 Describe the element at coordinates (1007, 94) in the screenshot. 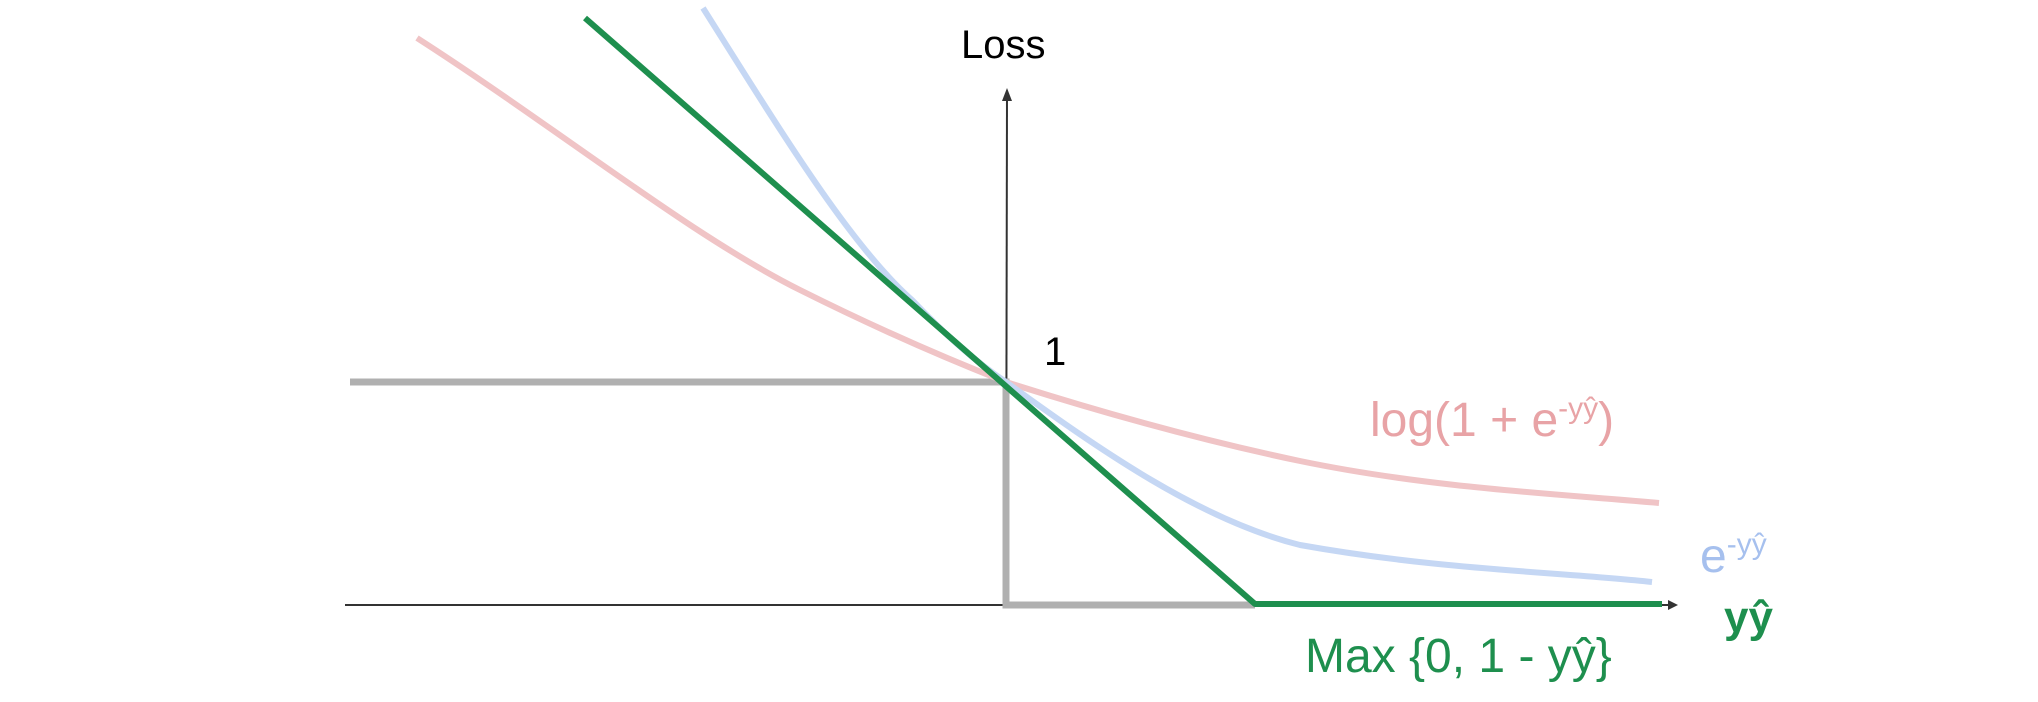

I see `arrow-up-icon` at that location.